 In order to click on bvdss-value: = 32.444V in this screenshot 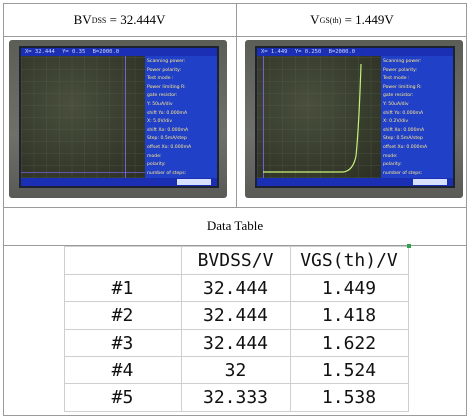, I will do `click(136, 19)`.